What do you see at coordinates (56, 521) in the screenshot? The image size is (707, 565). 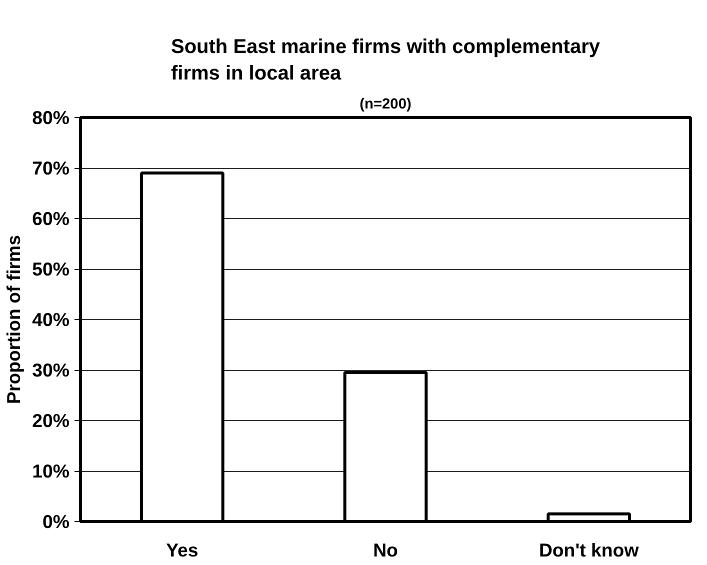 I see `y-tick-label: 0%` at bounding box center [56, 521].